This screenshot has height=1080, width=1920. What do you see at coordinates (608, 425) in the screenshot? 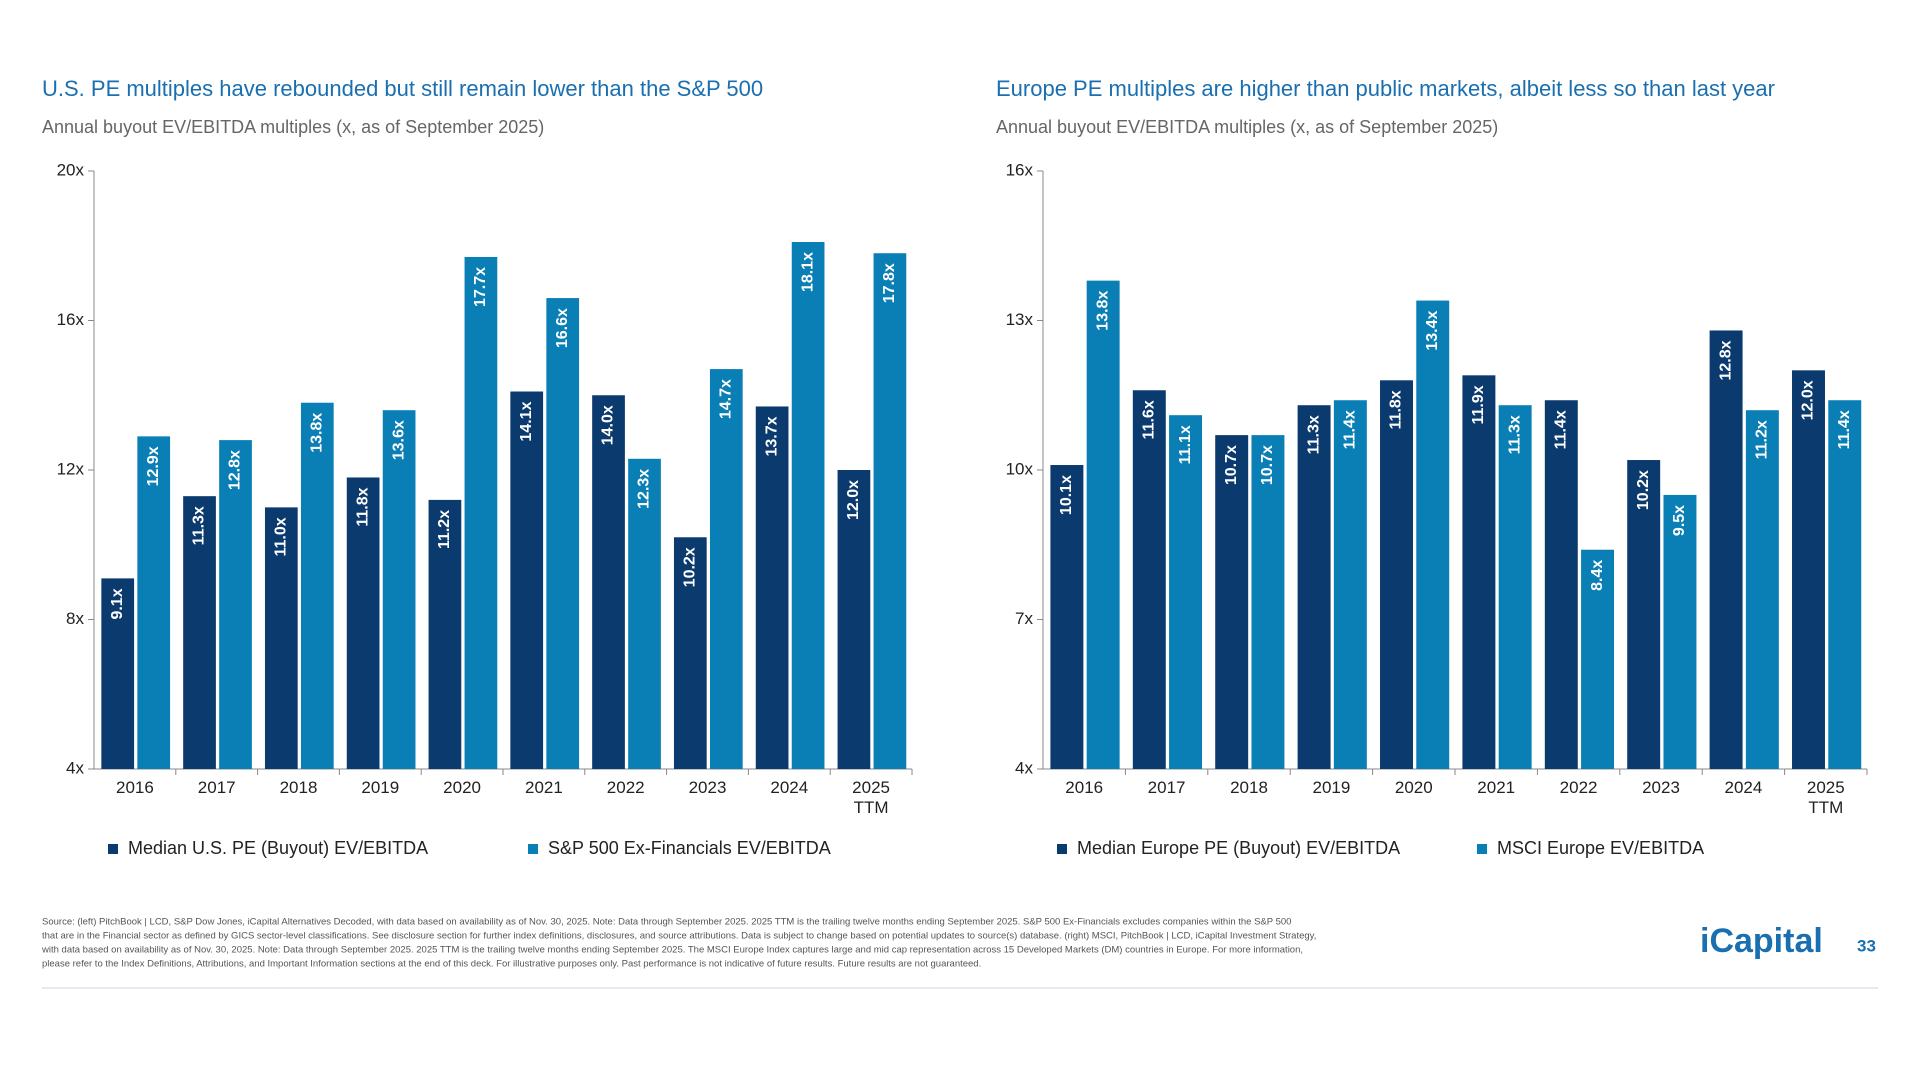
I see `value-label: 14.0x` at bounding box center [608, 425].